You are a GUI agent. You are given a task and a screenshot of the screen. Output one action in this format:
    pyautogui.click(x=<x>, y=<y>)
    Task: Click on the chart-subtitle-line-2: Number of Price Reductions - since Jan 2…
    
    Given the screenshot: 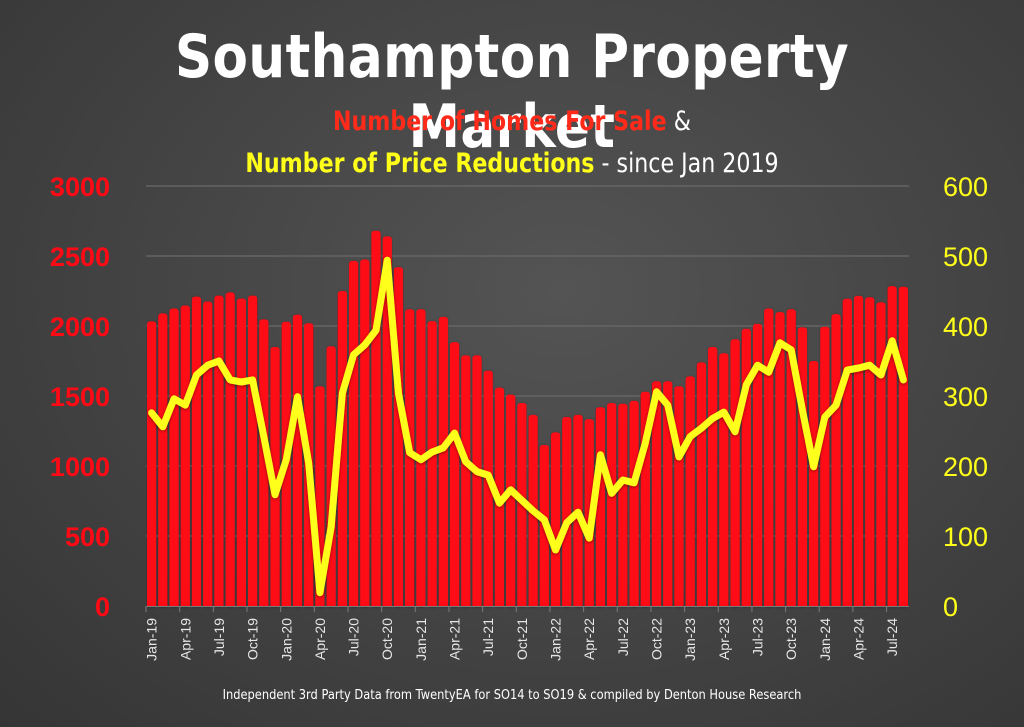 What is the action you would take?
    pyautogui.click(x=512, y=163)
    